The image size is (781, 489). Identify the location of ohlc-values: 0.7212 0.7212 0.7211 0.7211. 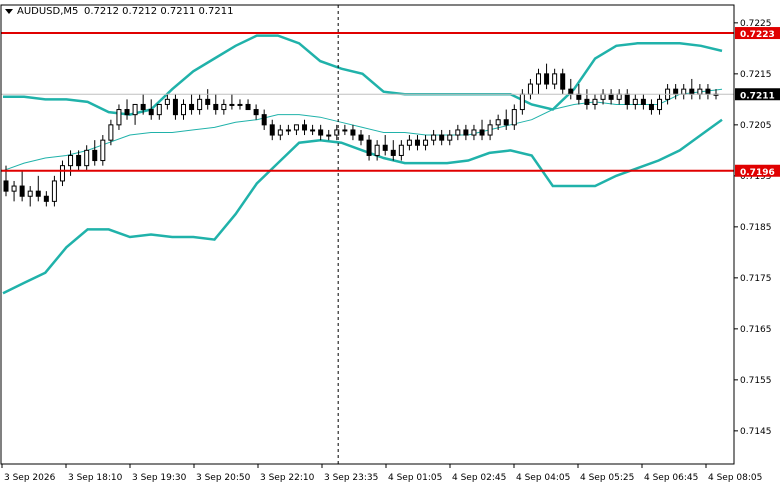
(159, 11).